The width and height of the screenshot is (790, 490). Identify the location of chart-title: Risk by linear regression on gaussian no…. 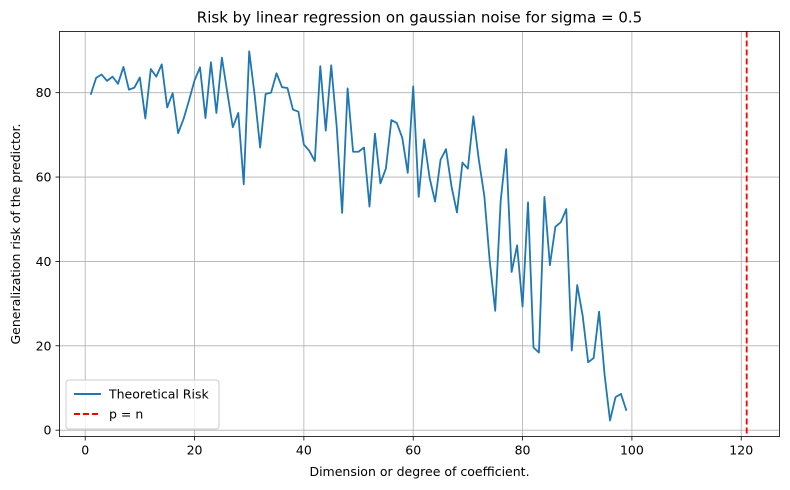
(419, 18).